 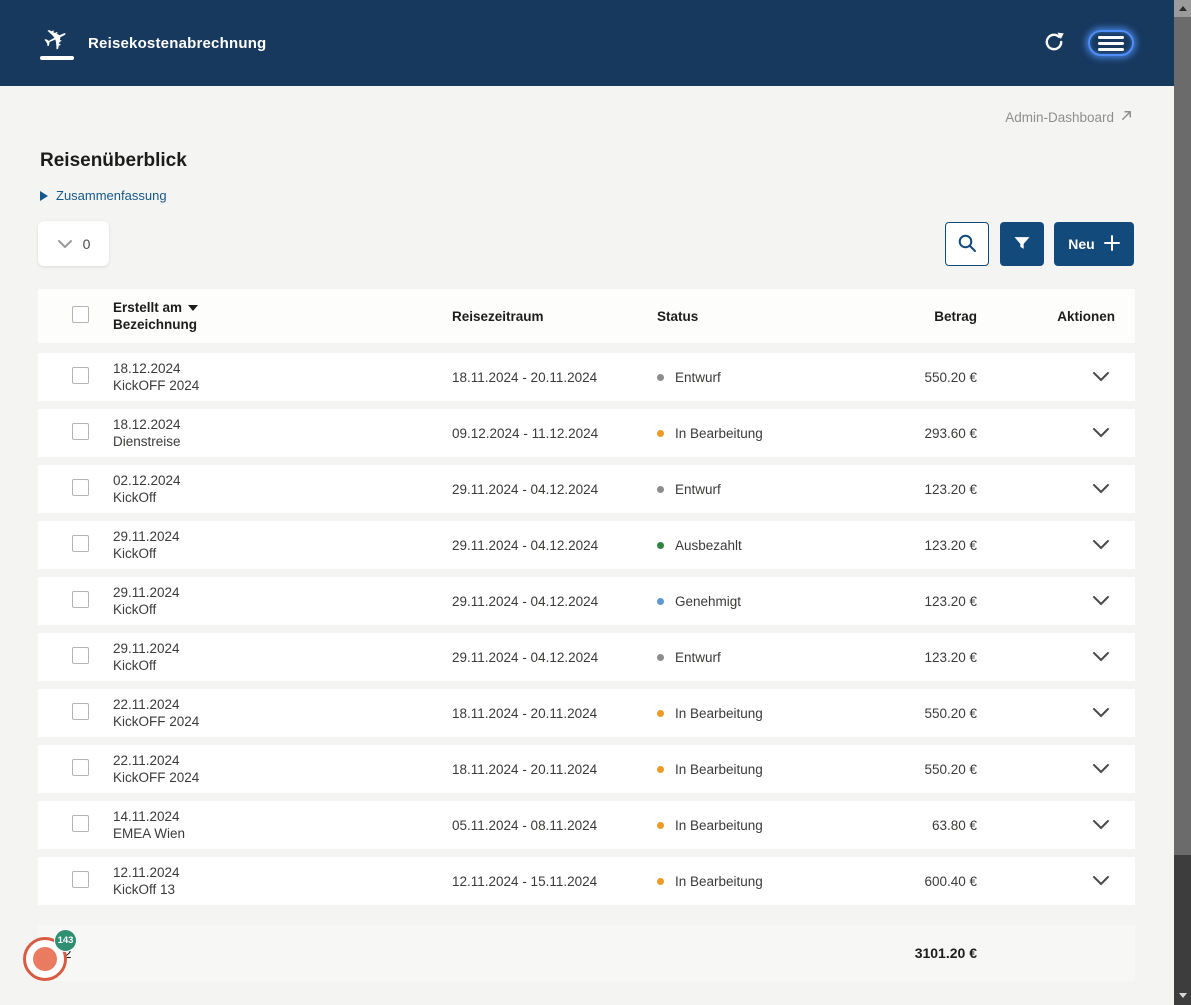 I want to click on selection-counter-dropdown: 0, so click(x=73, y=243).